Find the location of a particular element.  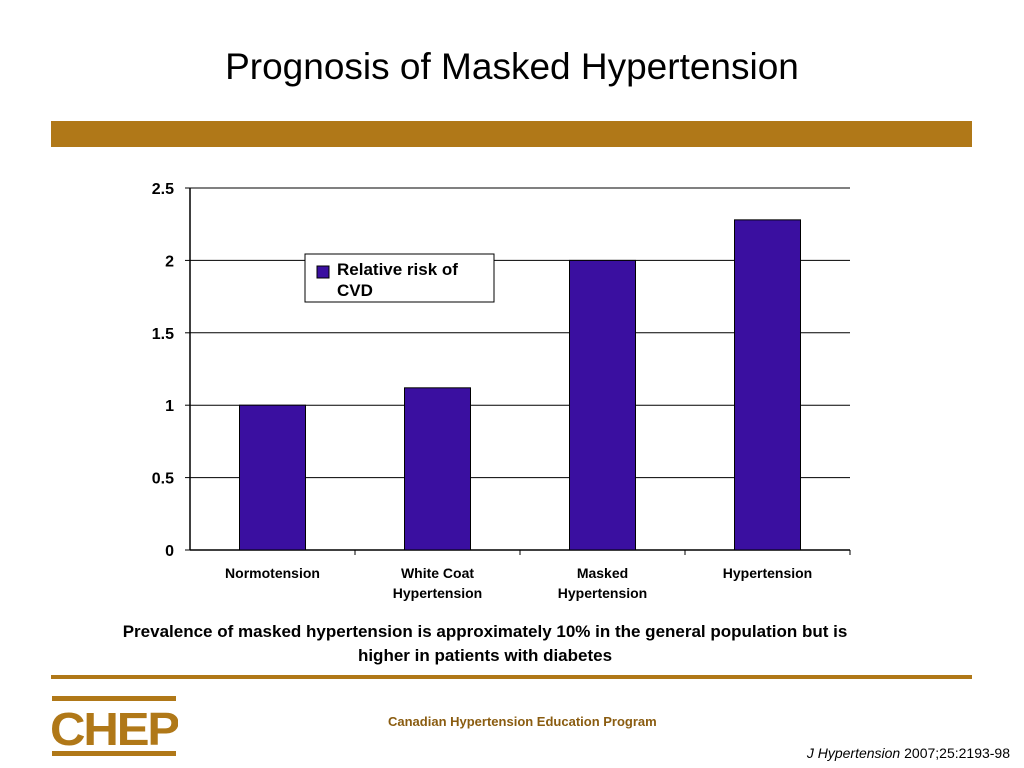

citation-reference: 2007;25:2193-98 is located at coordinates (957, 753).